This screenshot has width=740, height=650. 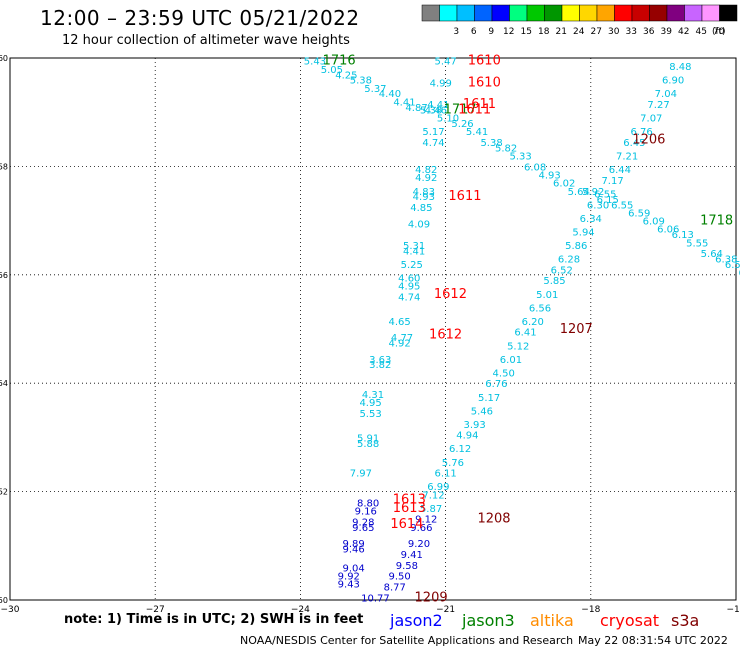 What do you see at coordinates (639, 213) in the screenshot?
I see `wave-height-reading: 6.59` at bounding box center [639, 213].